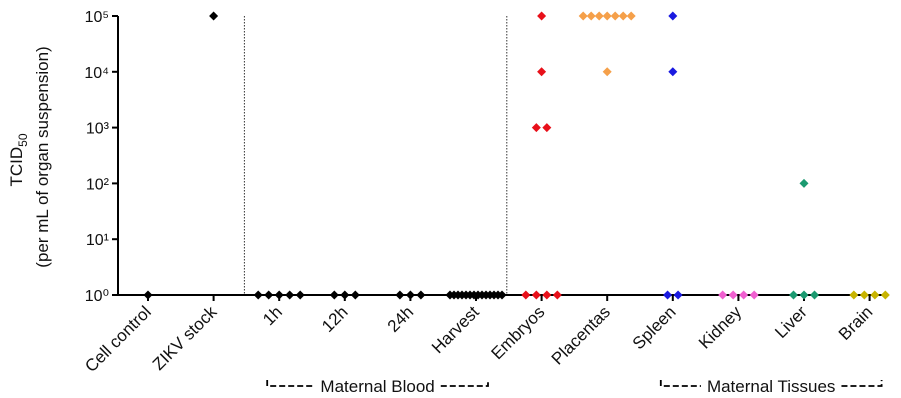  I want to click on group-label: Maternal Tissues, so click(771, 386).